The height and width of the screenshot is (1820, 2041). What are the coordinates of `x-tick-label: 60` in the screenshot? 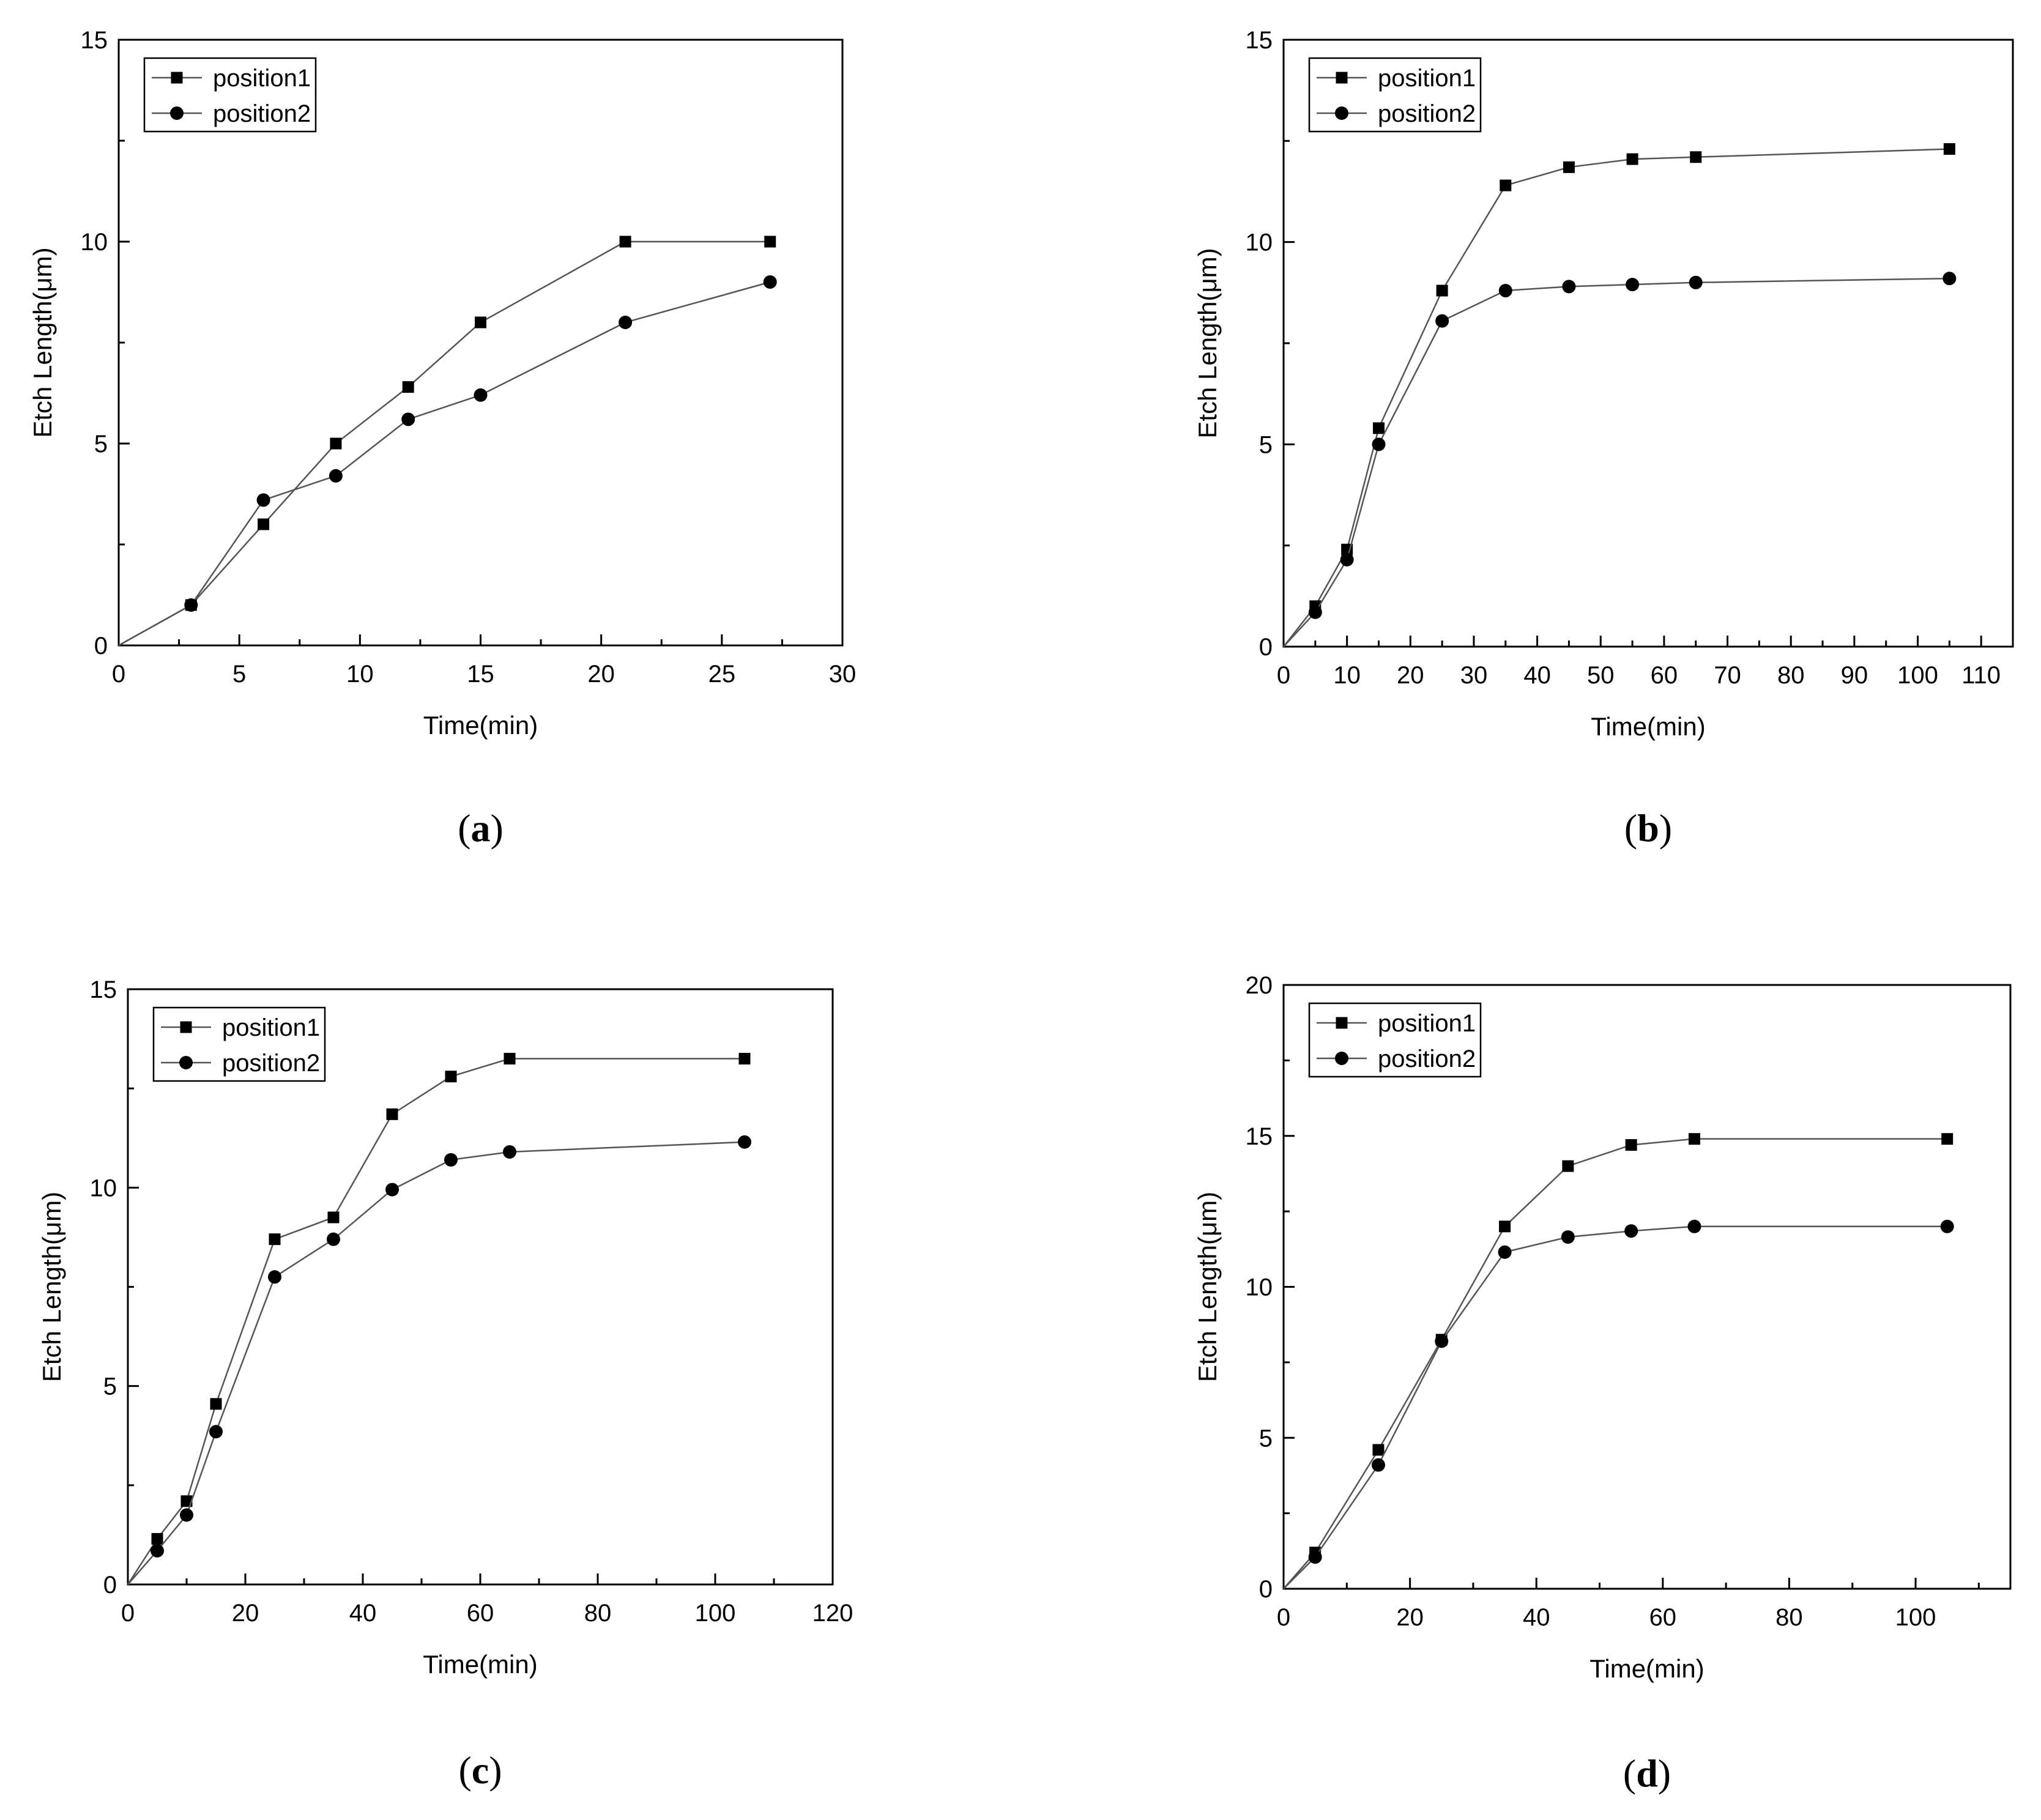 It's located at (1664, 676).